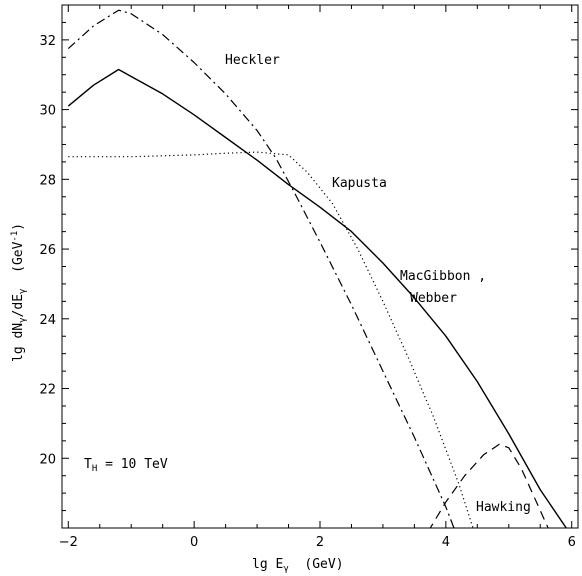 Image resolution: width=582 pixels, height=576 pixels. What do you see at coordinates (23, 319) in the screenshot?
I see `y-axis-title-a-sub: γ` at bounding box center [23, 319].